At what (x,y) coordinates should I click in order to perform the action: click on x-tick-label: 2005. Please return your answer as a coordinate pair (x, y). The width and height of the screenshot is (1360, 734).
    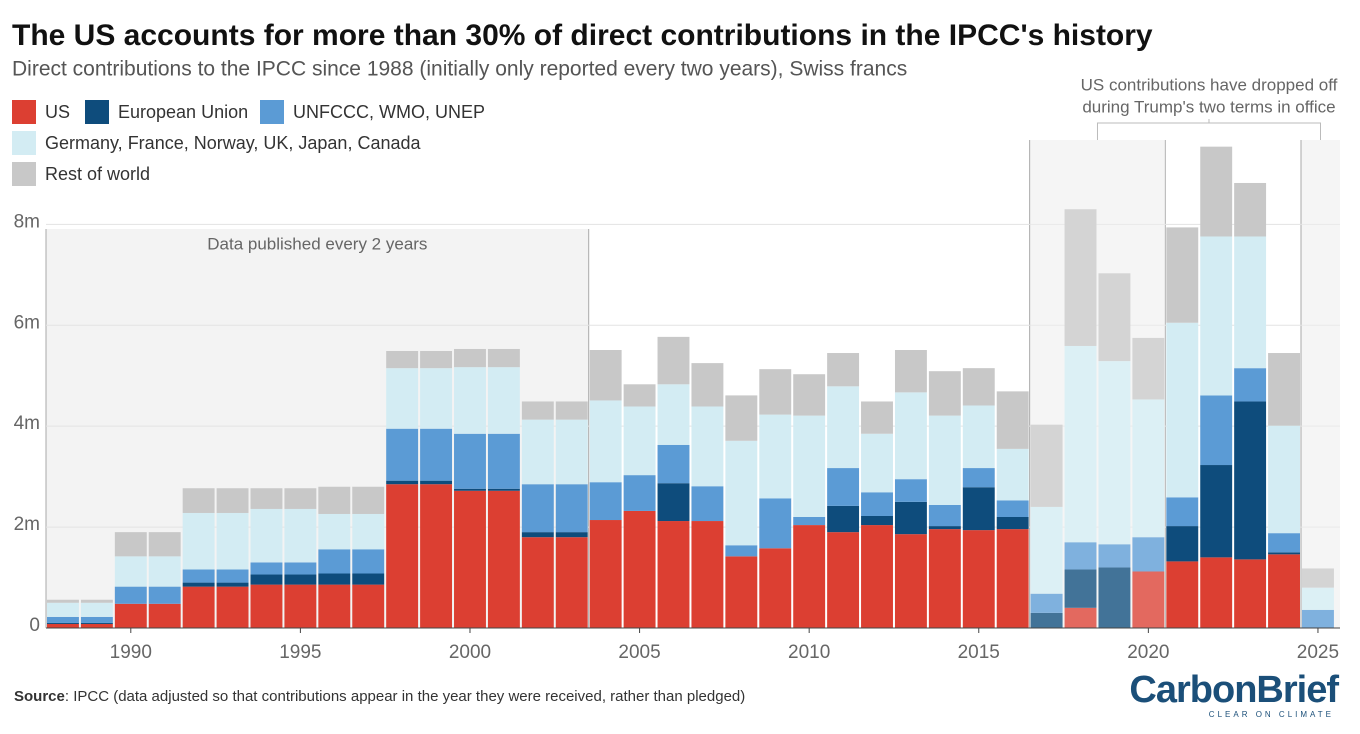
    Looking at the image, I should click on (639, 652).